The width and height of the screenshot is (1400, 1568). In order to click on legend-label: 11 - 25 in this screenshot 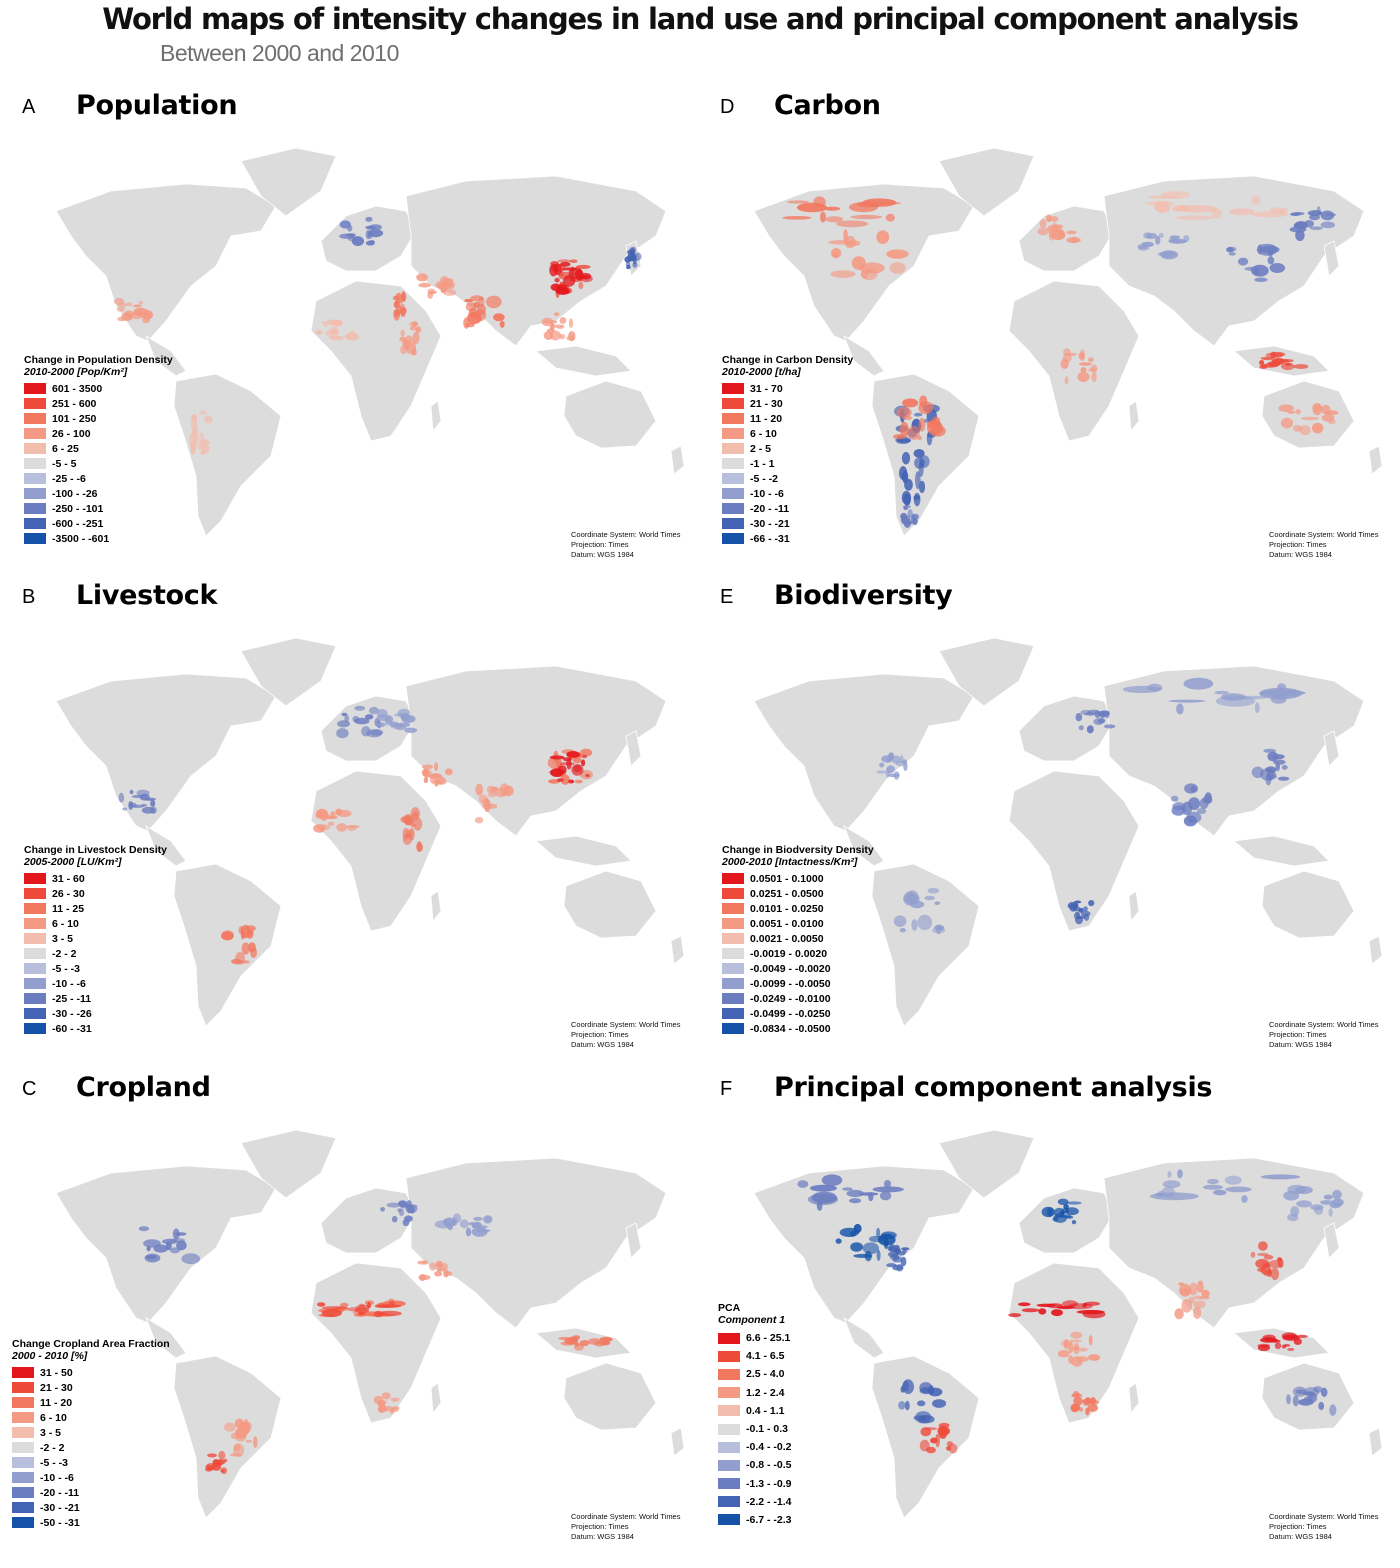, I will do `click(68, 908)`.